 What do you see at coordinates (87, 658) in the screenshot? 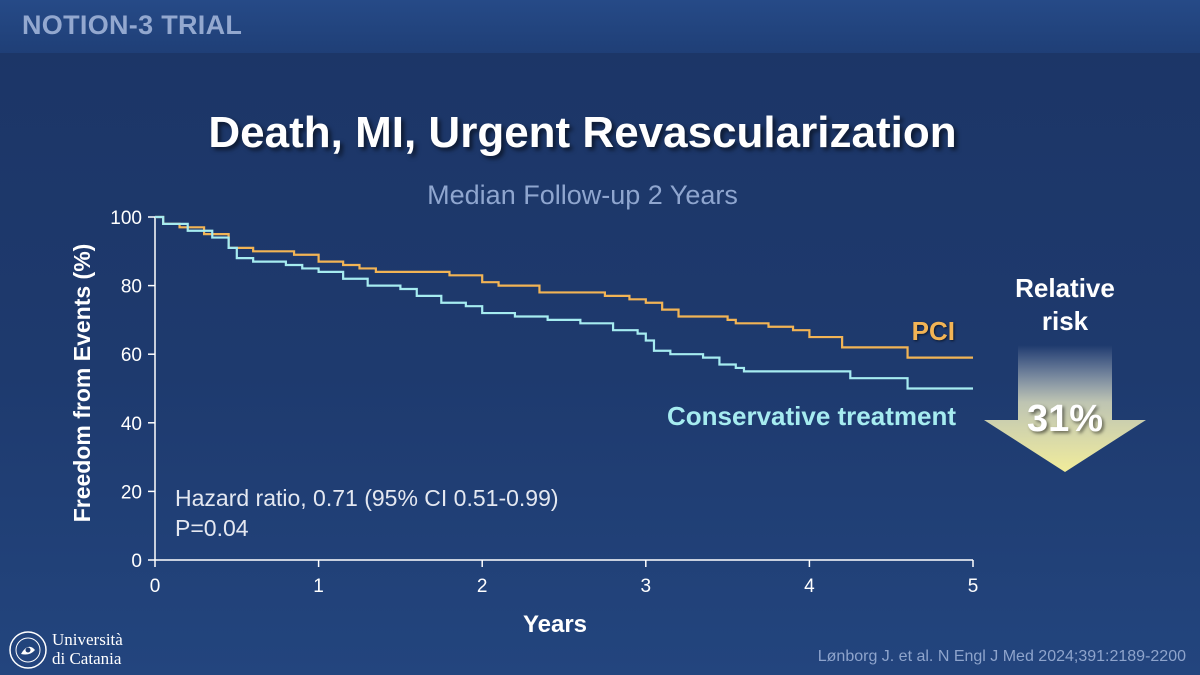
I see `university-line2: di Catania` at bounding box center [87, 658].